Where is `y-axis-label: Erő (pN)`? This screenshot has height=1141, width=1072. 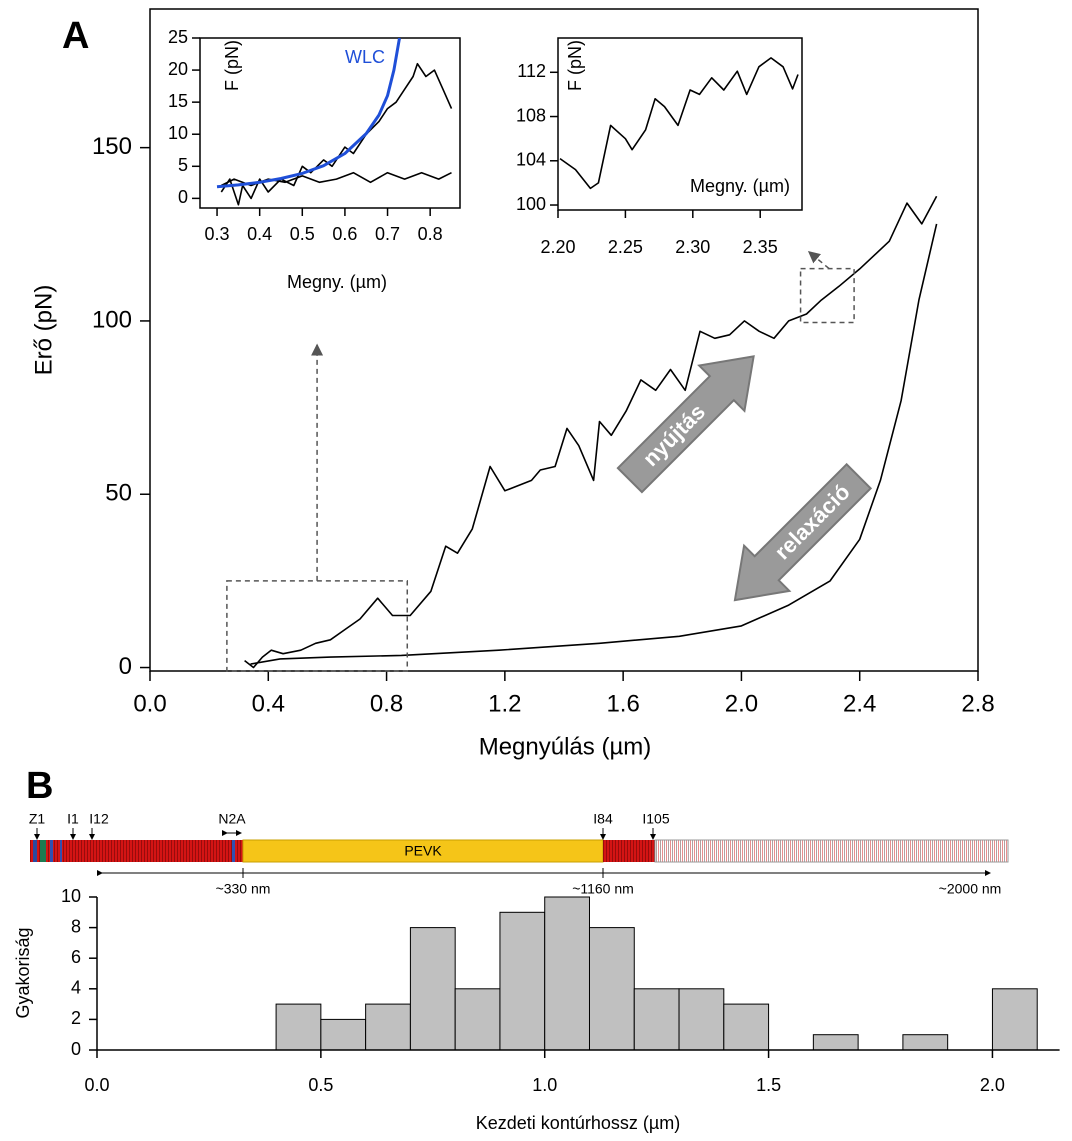 y-axis-label: Erő (pN) is located at coordinates (43, 330).